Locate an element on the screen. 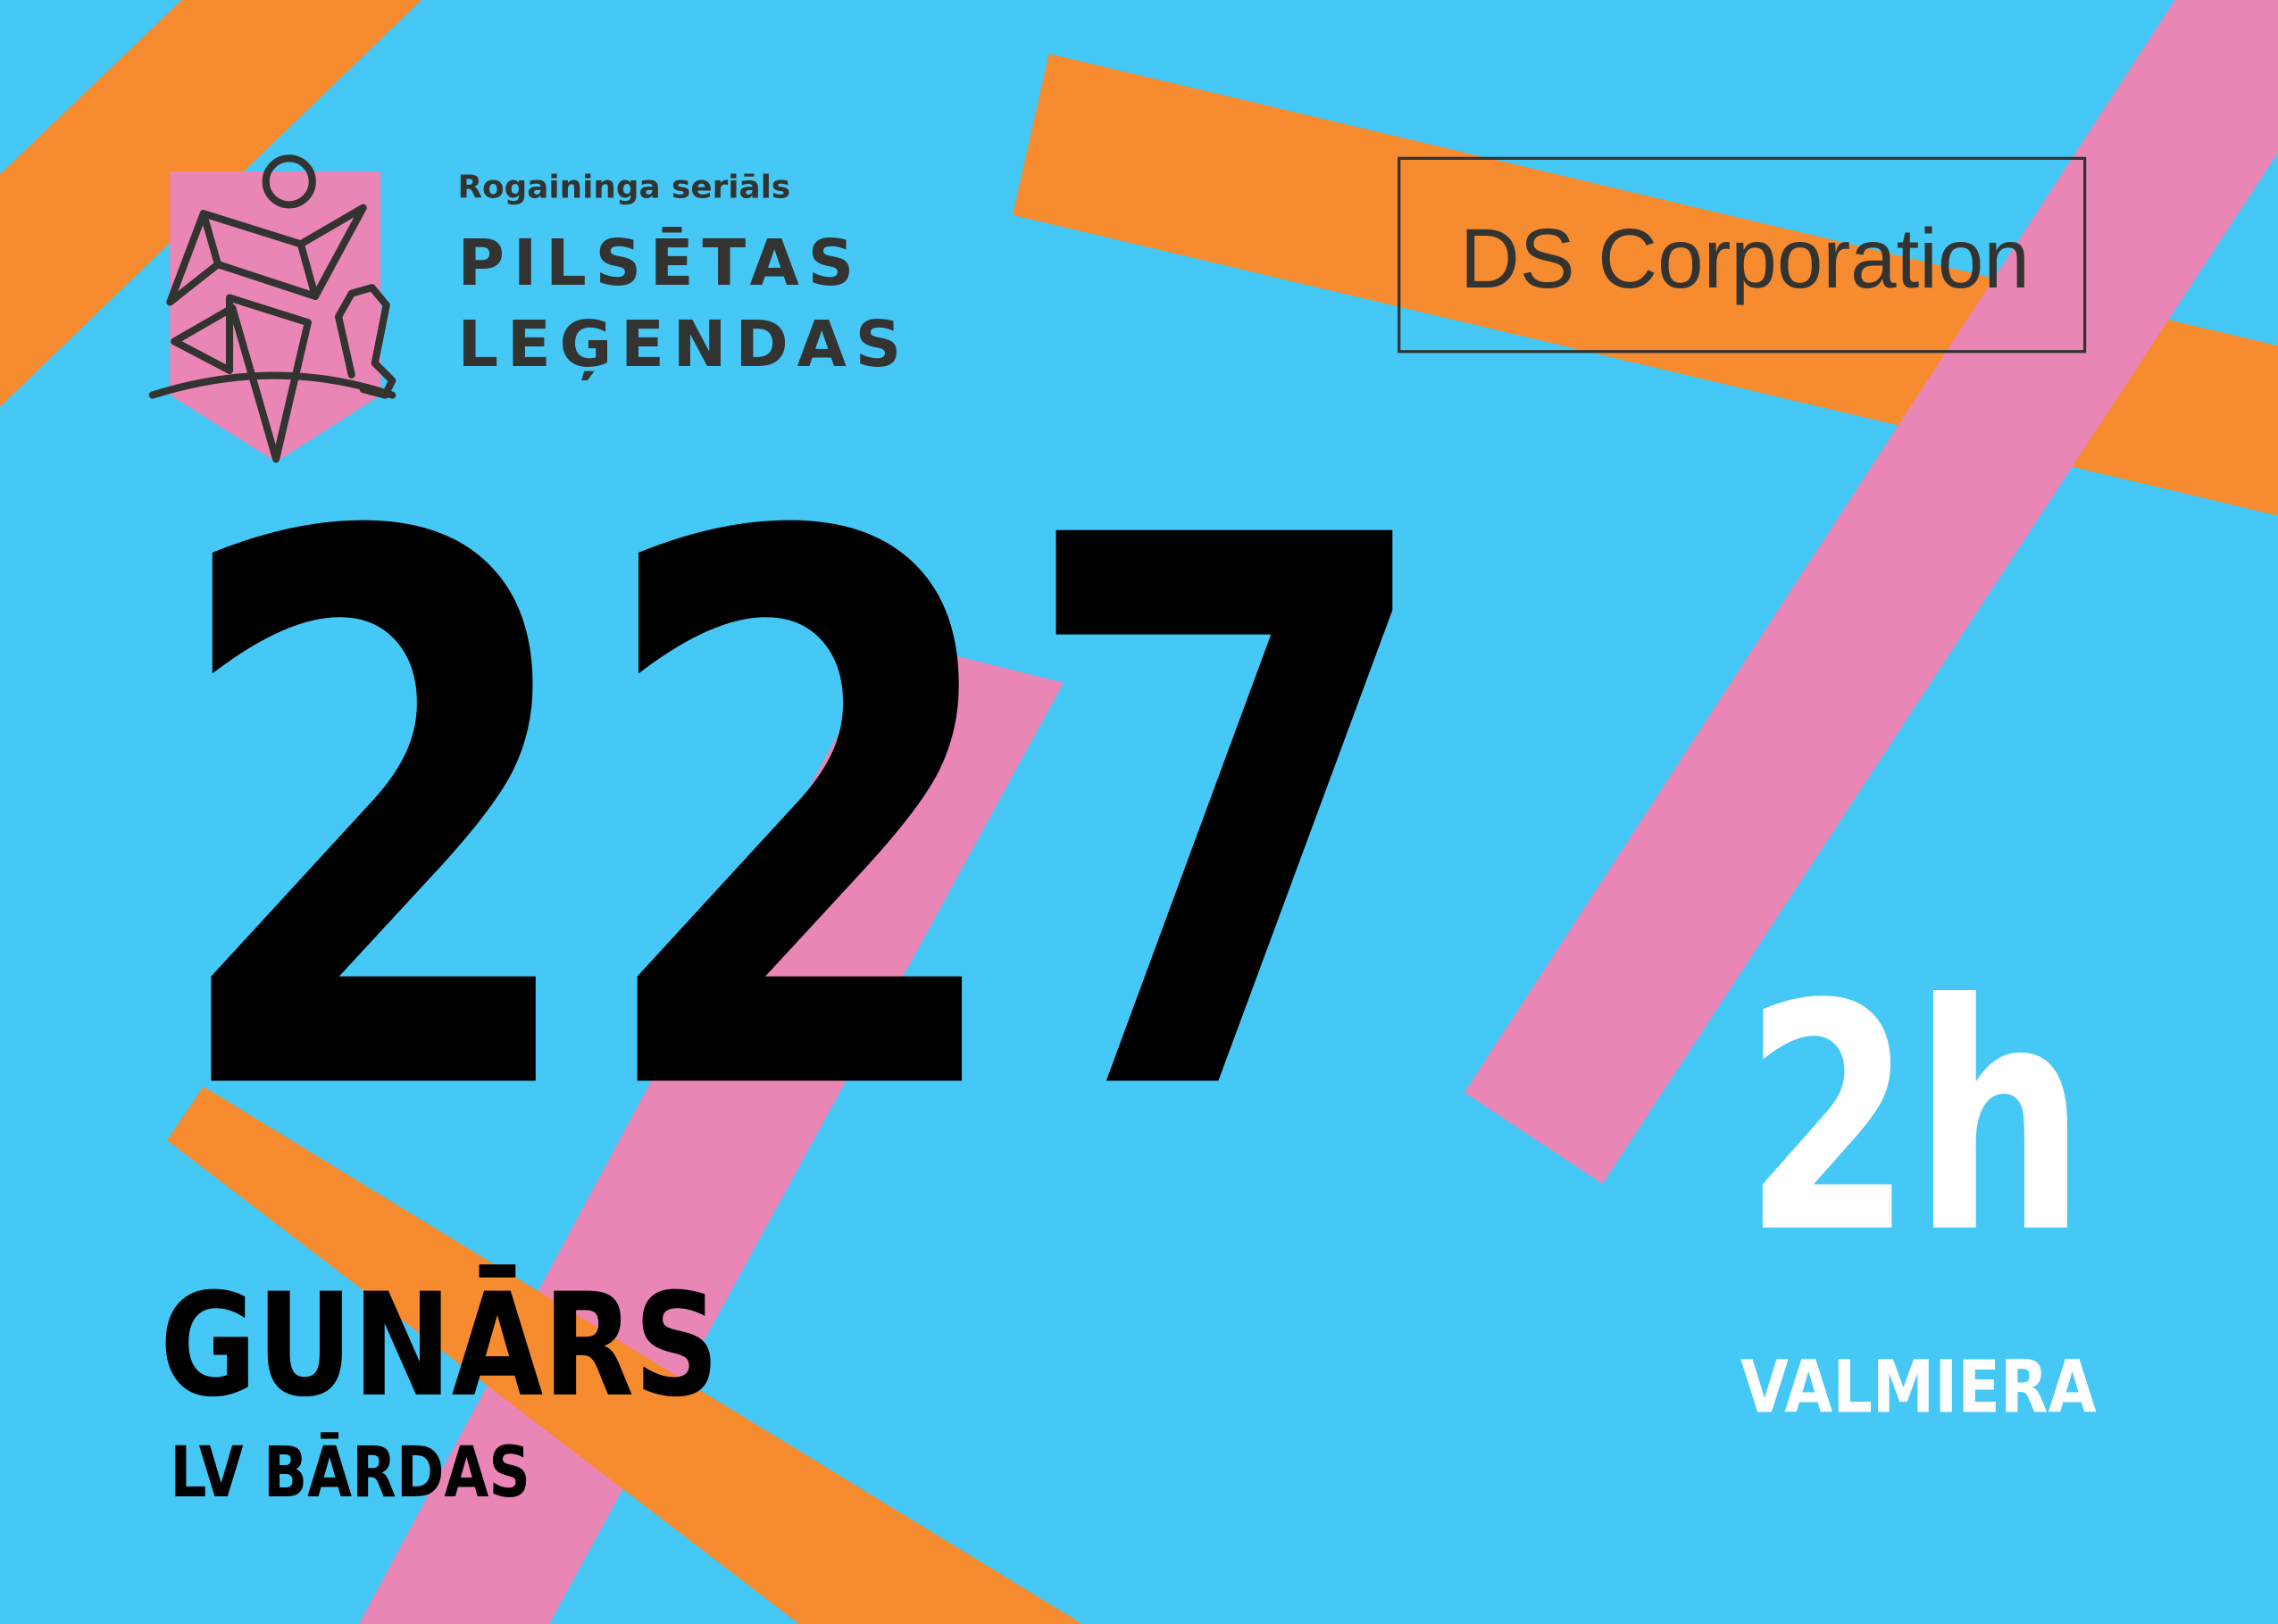 The image size is (2278, 1624). stripe-orange-bottom is located at coordinates (625, 1355).